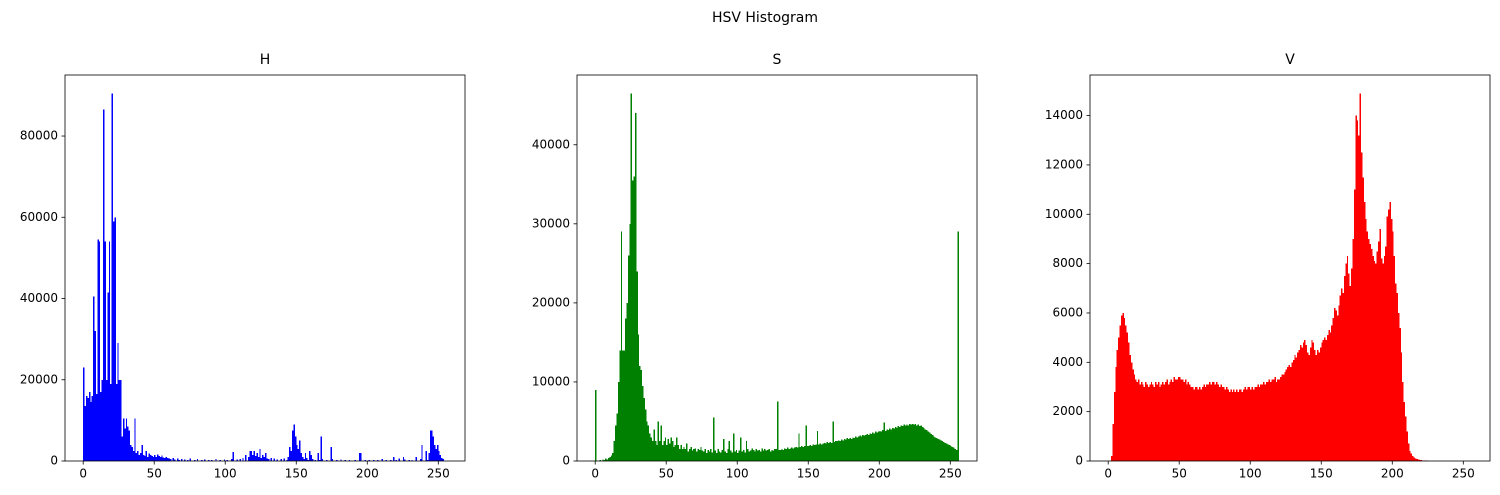 This screenshot has width=1500, height=495. What do you see at coordinates (1067, 263) in the screenshot?
I see `y-tick-label: 8000` at bounding box center [1067, 263].